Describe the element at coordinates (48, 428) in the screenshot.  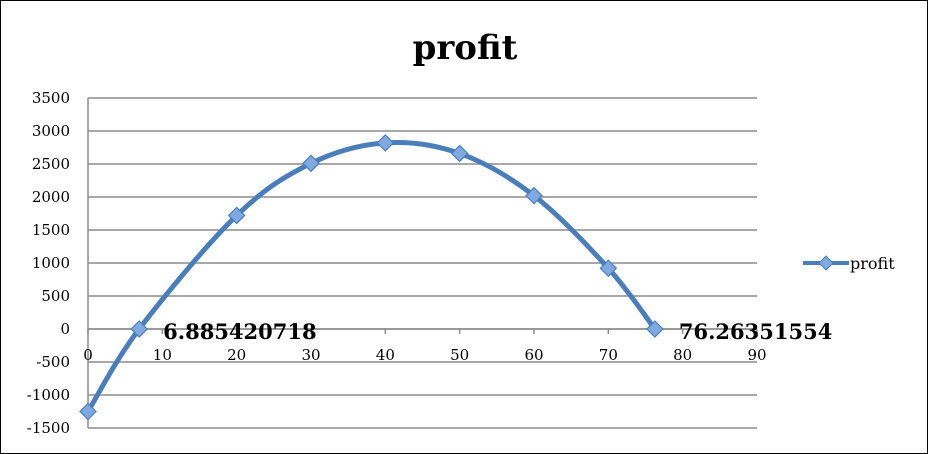
I see `y-tick-label: -1500` at that location.